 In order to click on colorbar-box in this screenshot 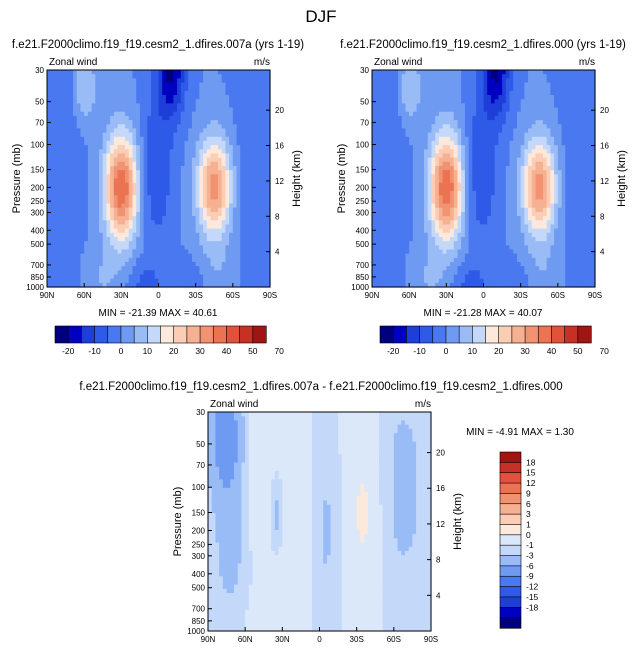, I will do `click(206, 334)`.